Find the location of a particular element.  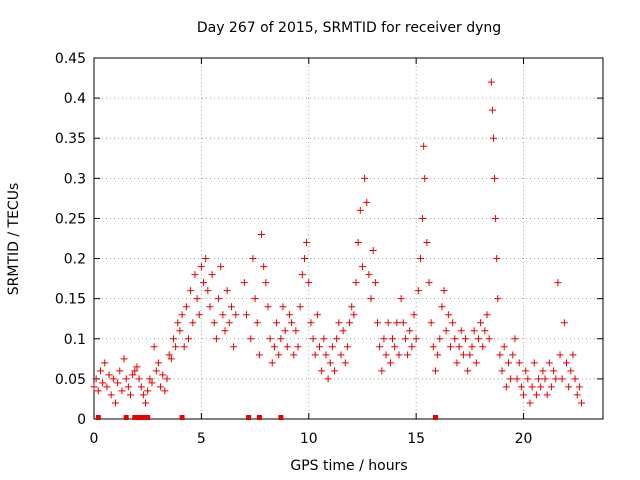

y-tick-label: 0.3 is located at coordinates (75, 179).